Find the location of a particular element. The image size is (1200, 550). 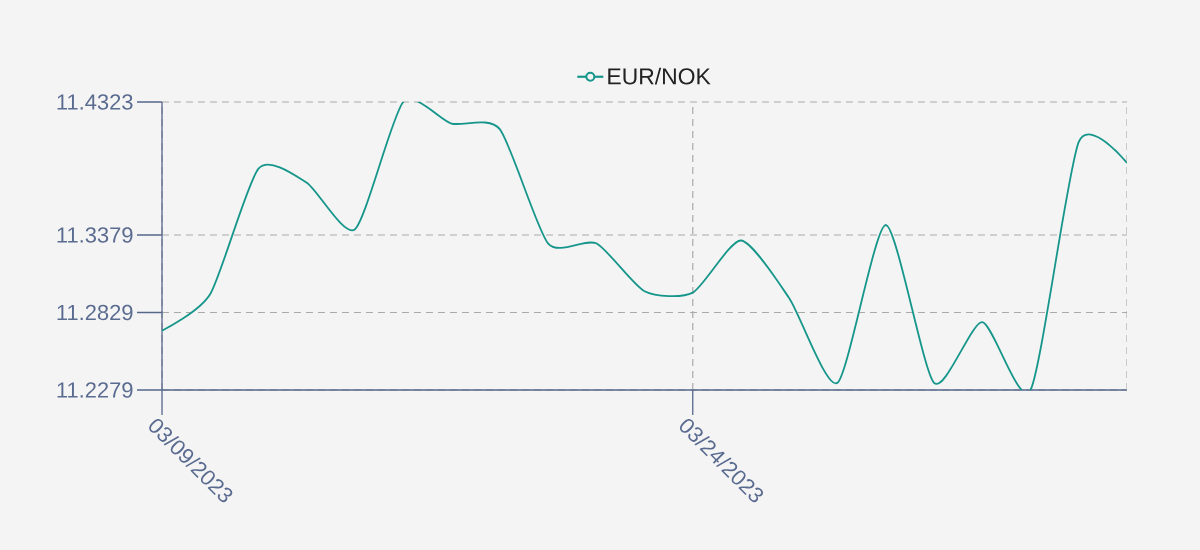

y-tick-label: 11.4323 is located at coordinates (95, 102).